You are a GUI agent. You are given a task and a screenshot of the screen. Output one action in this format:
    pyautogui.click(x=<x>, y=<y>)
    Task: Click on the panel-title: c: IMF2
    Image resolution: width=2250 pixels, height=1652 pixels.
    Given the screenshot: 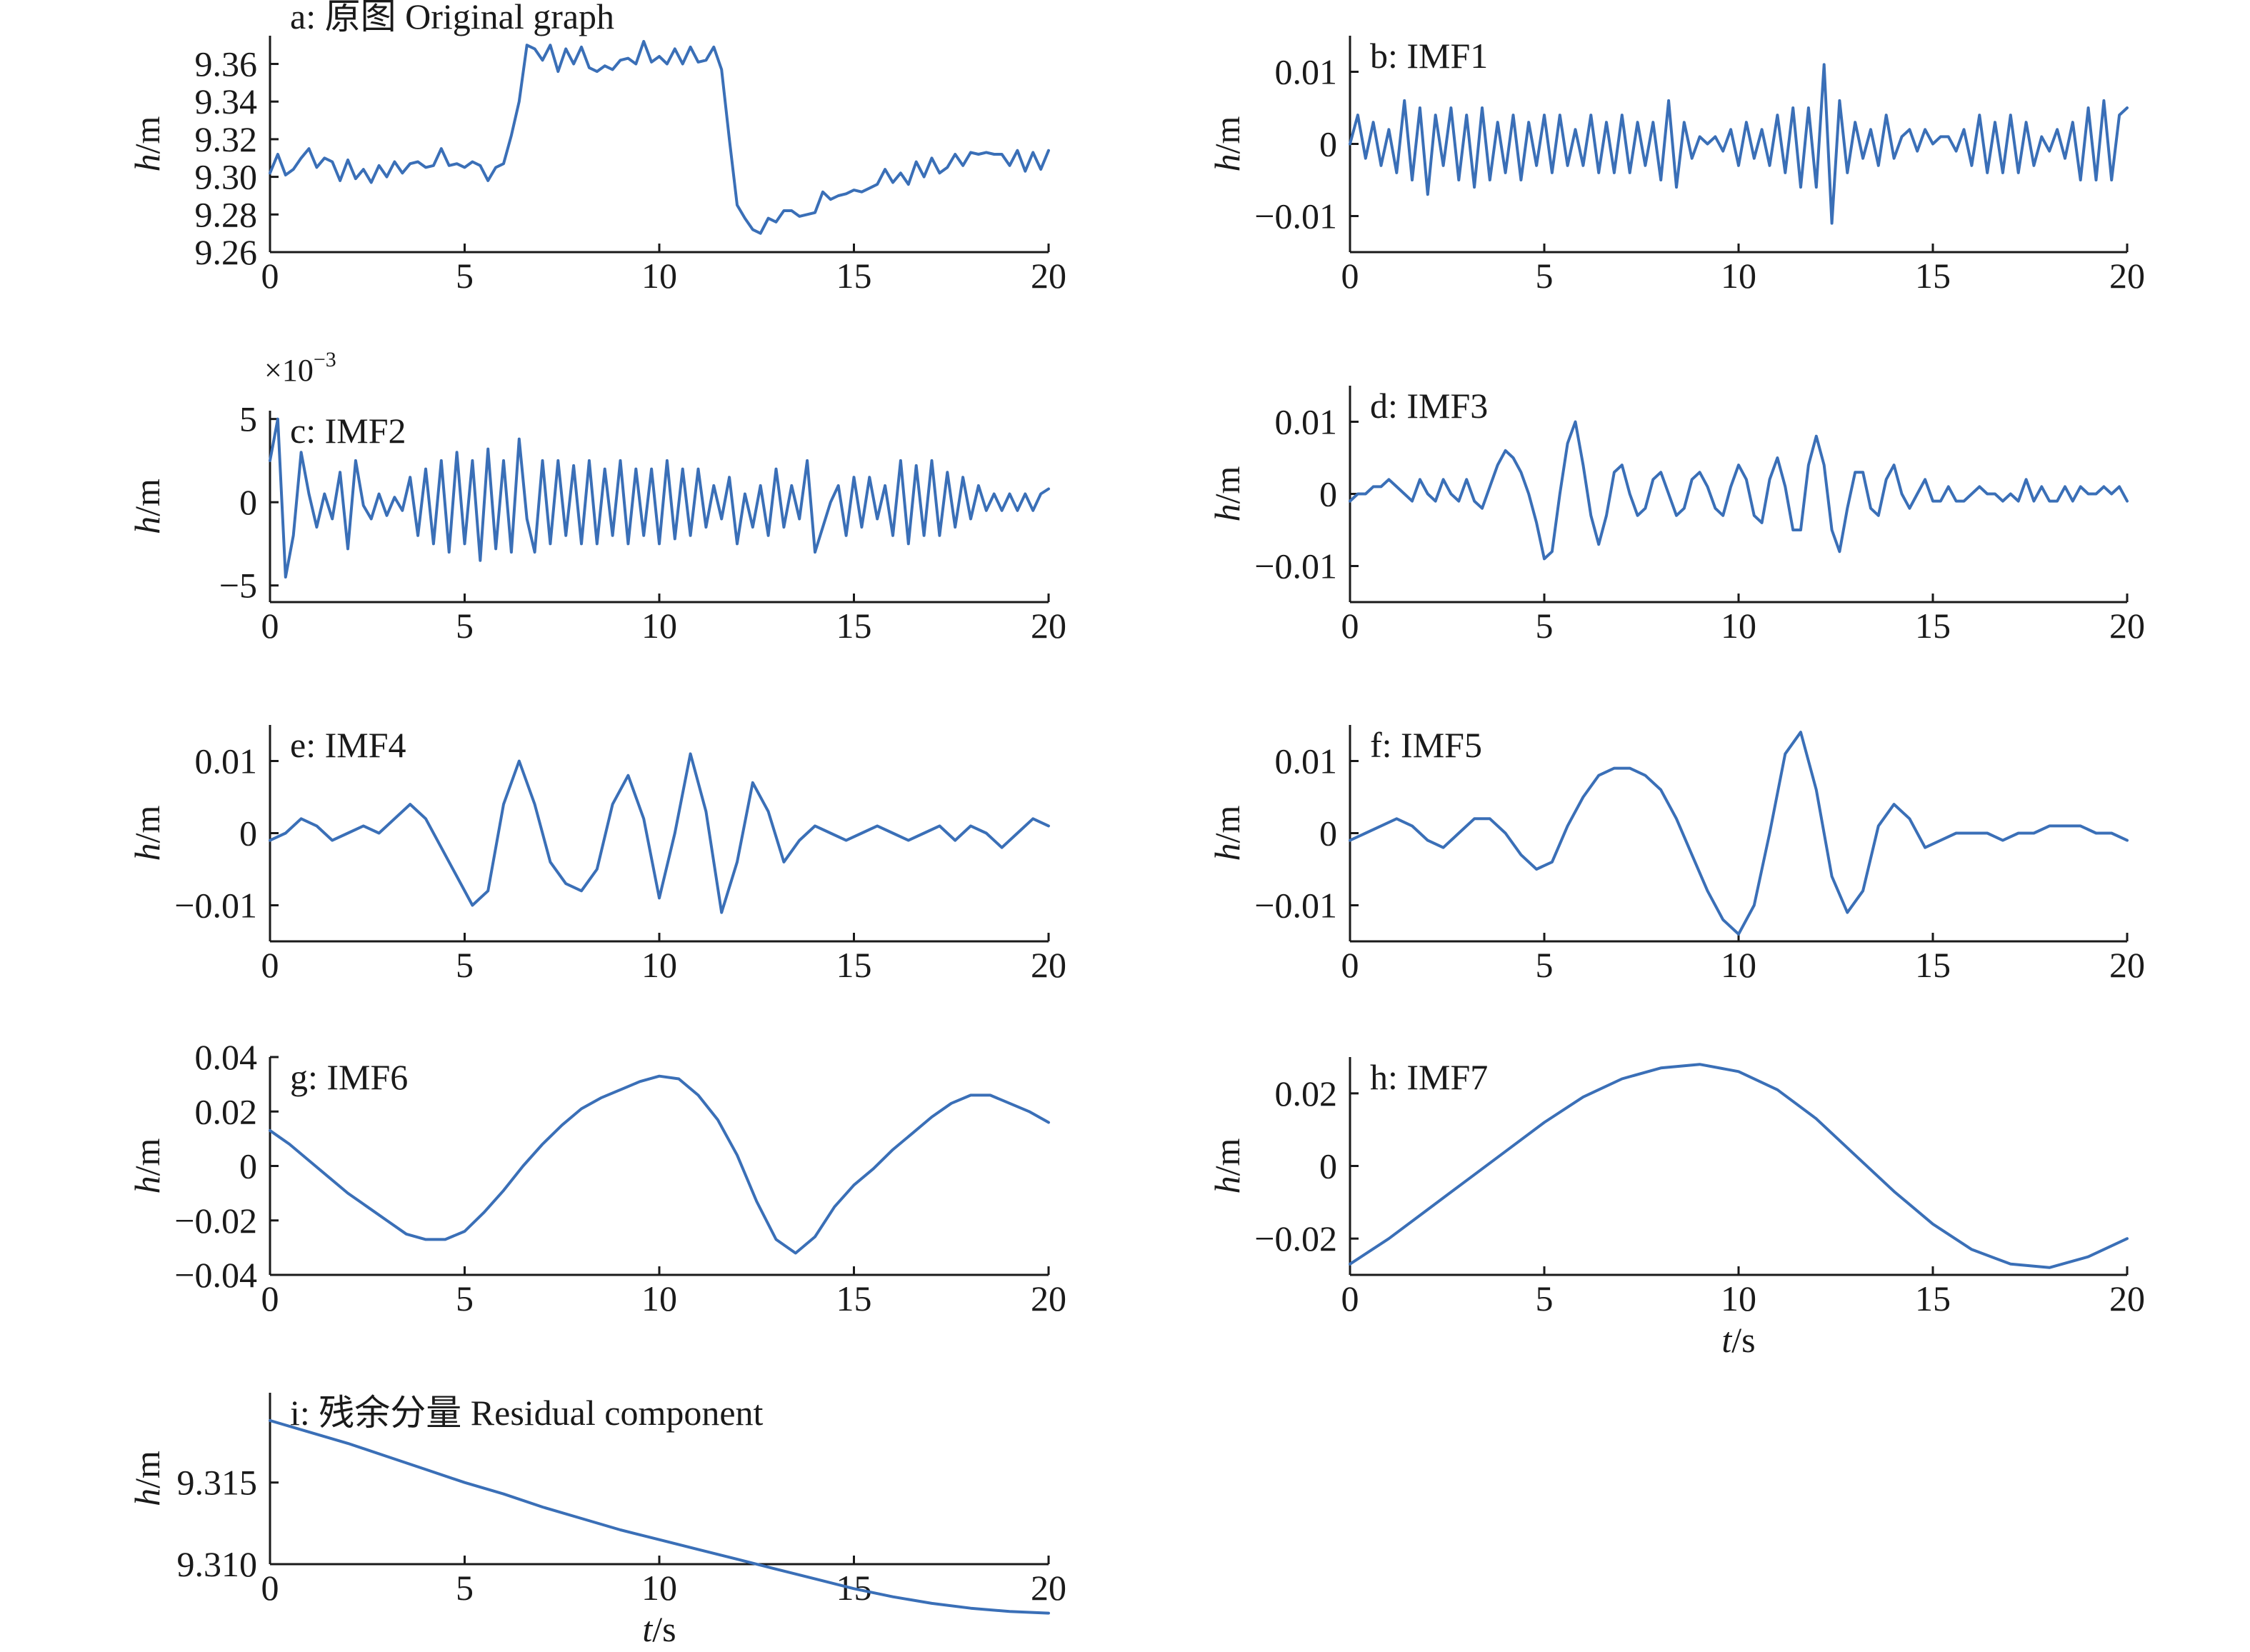 What is the action you would take?
    pyautogui.click(x=348, y=431)
    